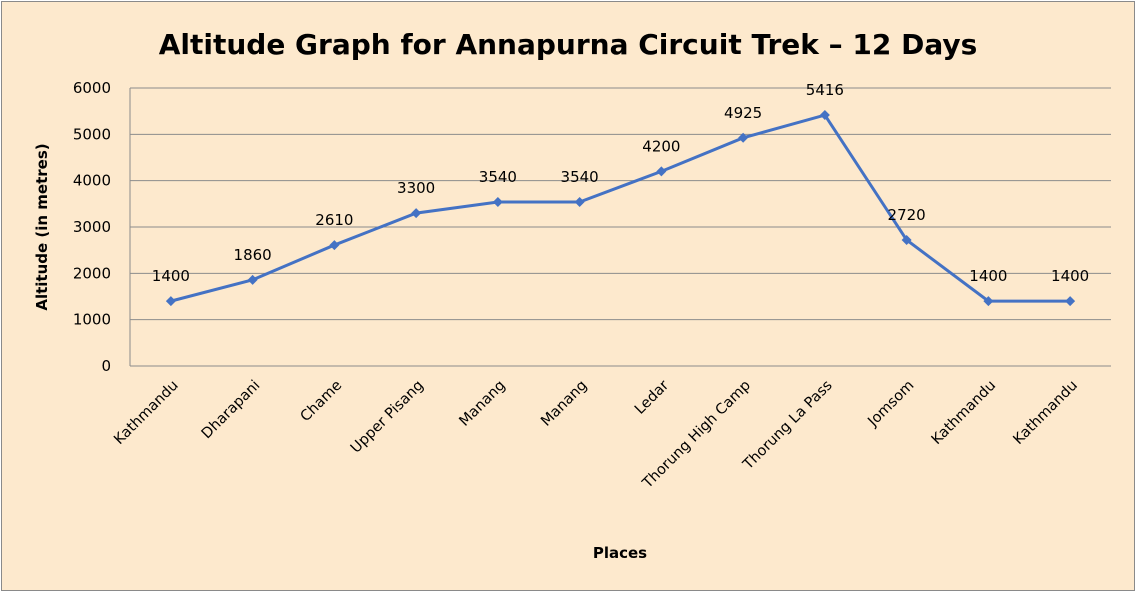  What do you see at coordinates (253, 255) in the screenshot?
I see `data-label: 1860` at bounding box center [253, 255].